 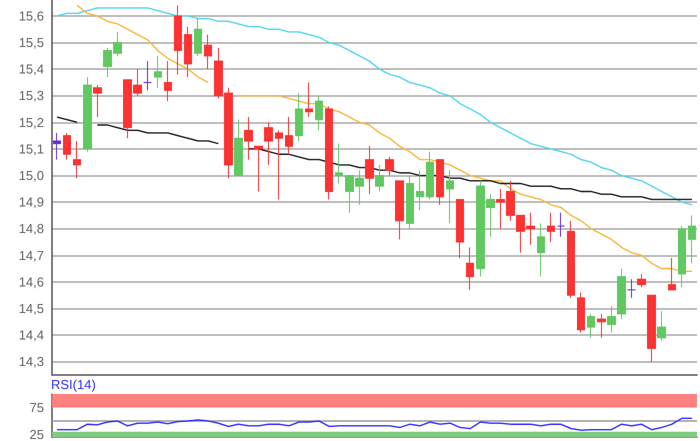 I want to click on y-tick-label: 15,4, so click(x=31, y=69).